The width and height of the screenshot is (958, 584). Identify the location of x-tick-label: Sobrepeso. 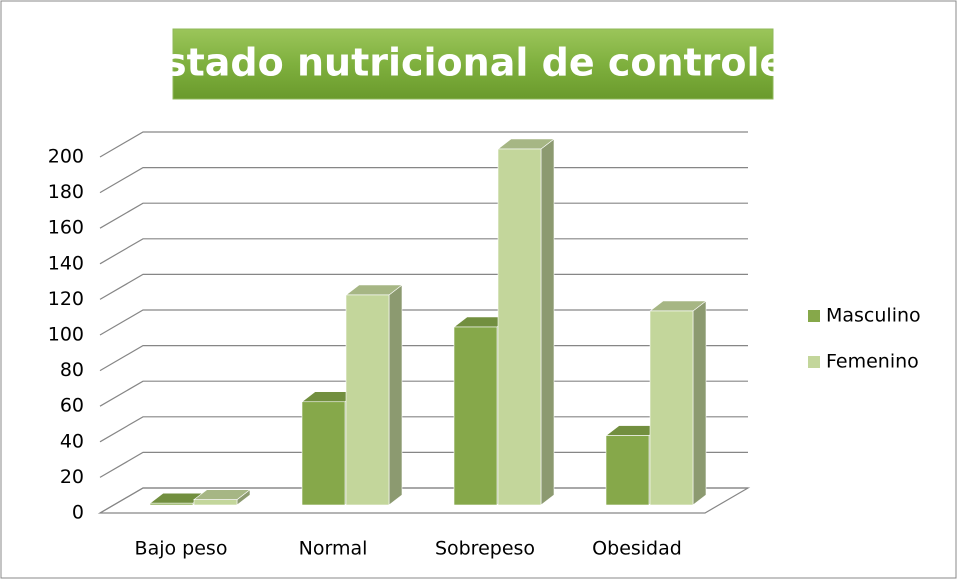
(485, 549).